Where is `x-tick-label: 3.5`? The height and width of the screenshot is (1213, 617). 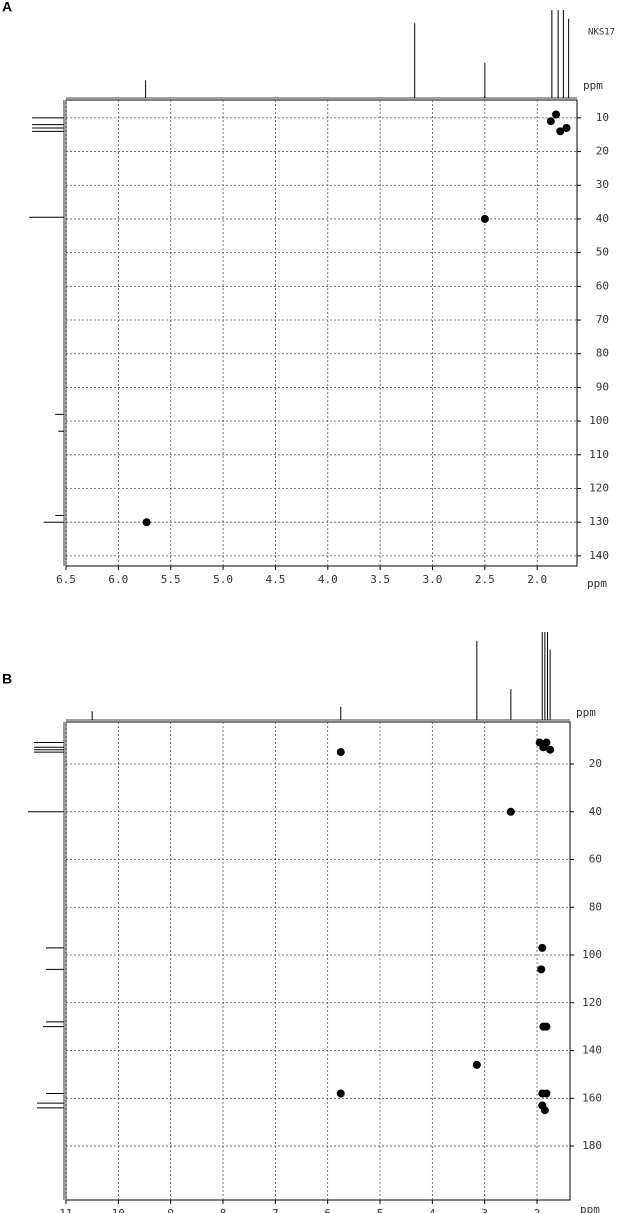
x-tick-label: 3.5 is located at coordinates (380, 579).